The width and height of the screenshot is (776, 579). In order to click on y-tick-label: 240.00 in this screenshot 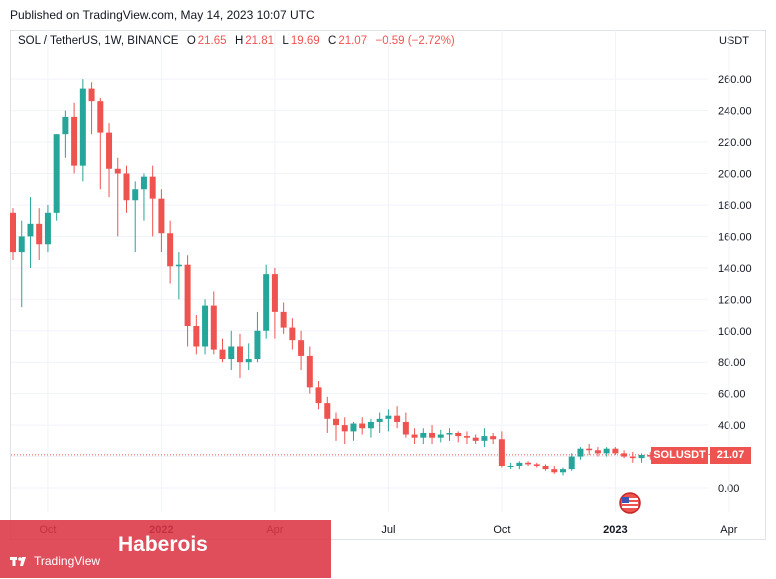, I will do `click(735, 112)`.